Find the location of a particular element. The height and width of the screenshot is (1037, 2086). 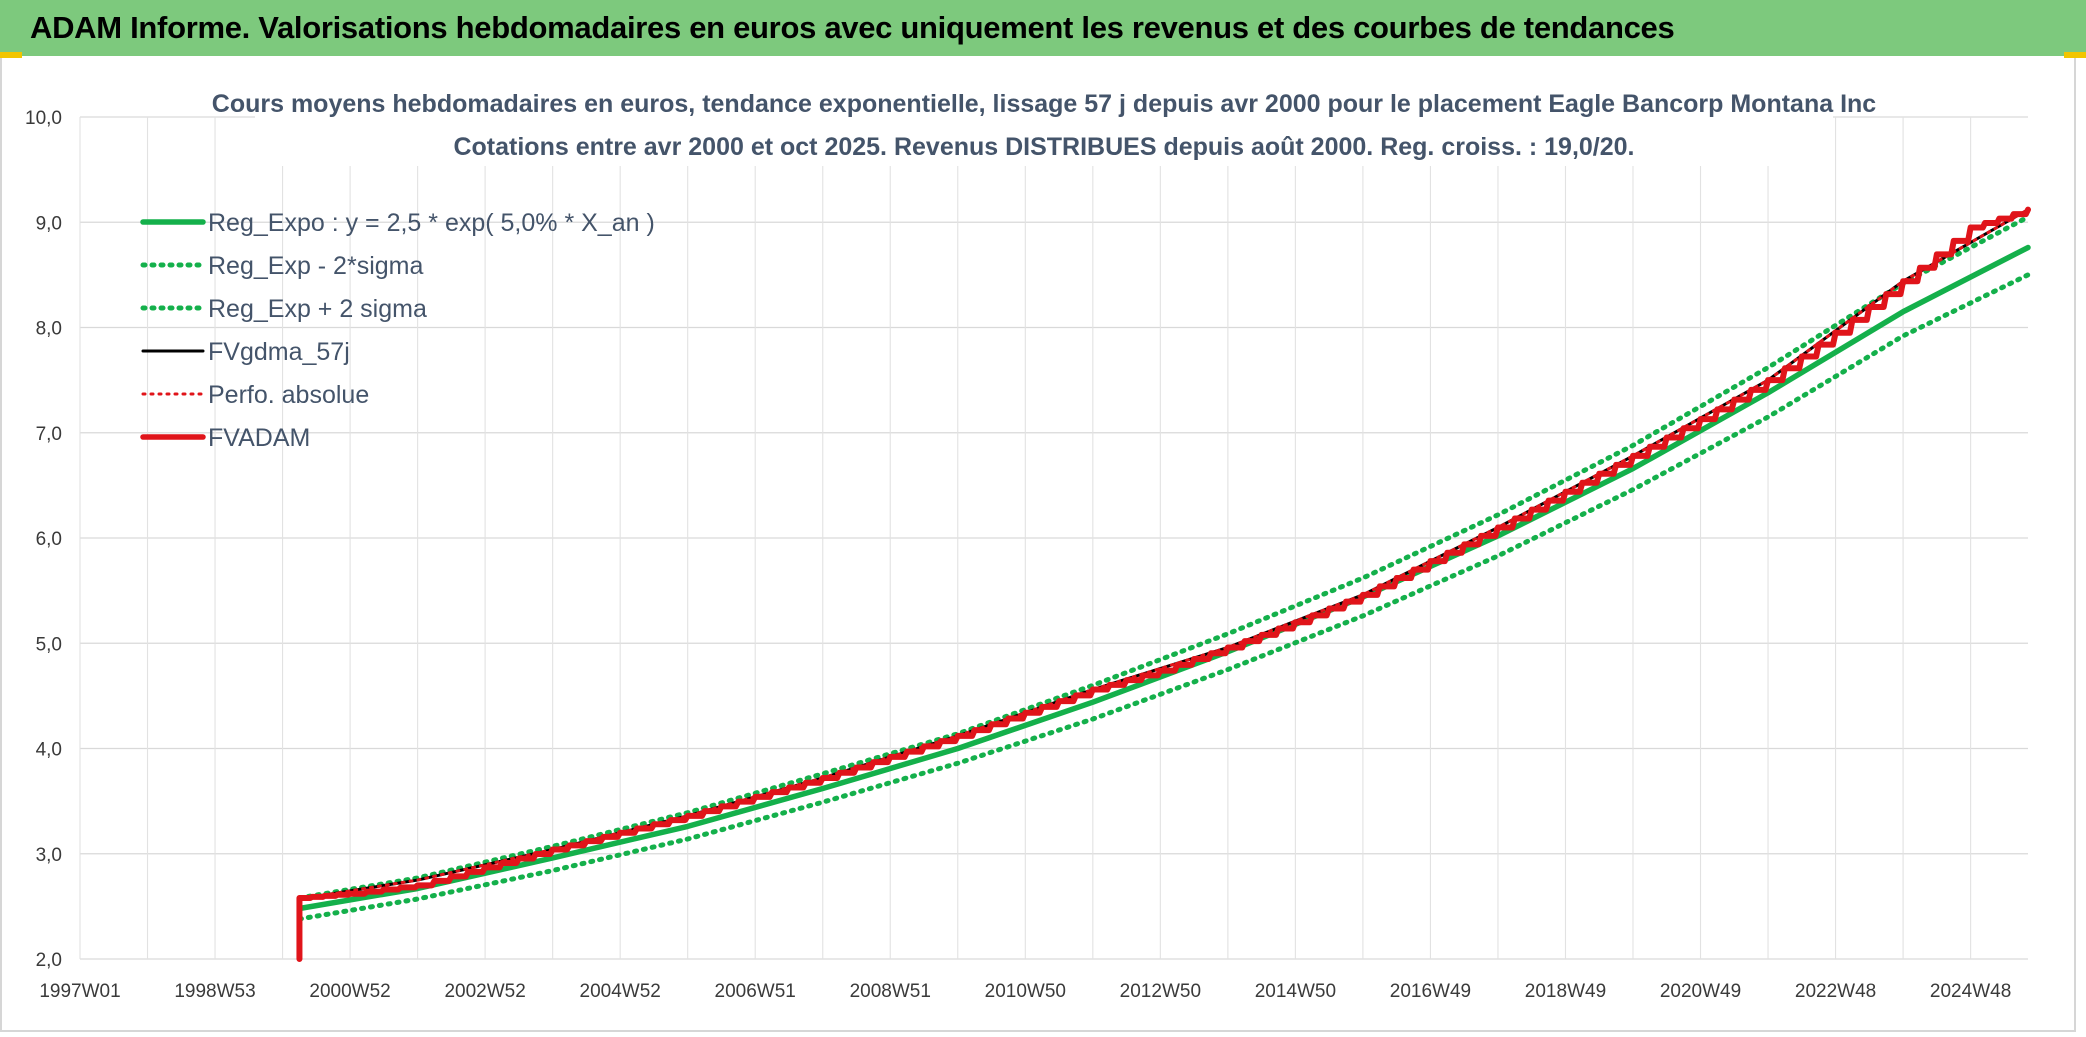

x-tick-label: 2004W52 is located at coordinates (620, 991).